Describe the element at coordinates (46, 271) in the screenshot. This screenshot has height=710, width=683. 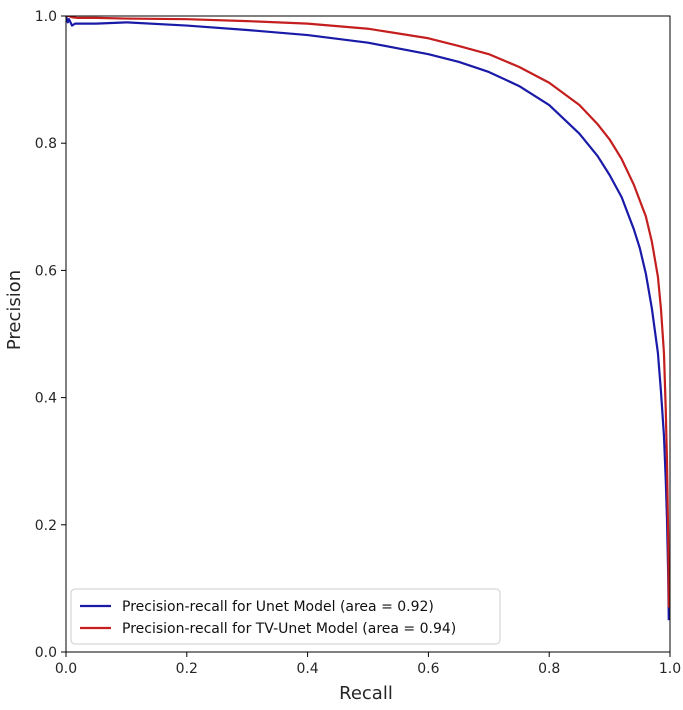
I see `y-tick-label: 0.6` at that location.